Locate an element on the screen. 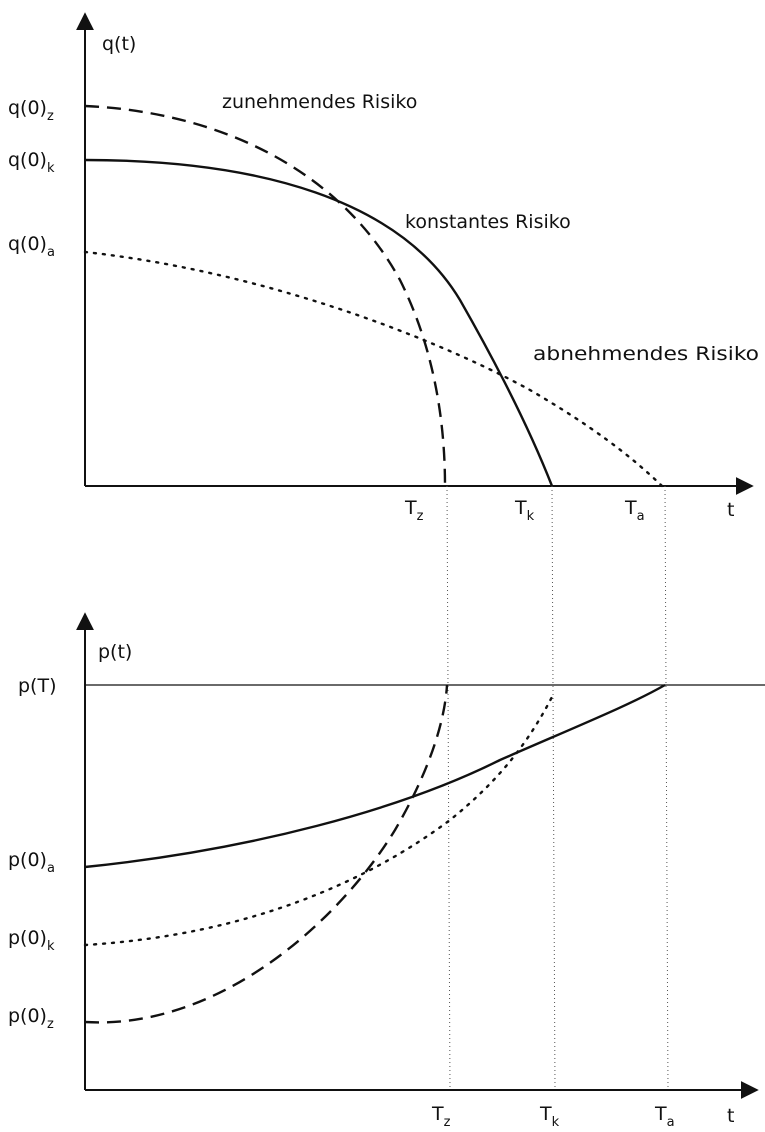 The image size is (765, 1132). guide-tk is located at coordinates (553, 788).